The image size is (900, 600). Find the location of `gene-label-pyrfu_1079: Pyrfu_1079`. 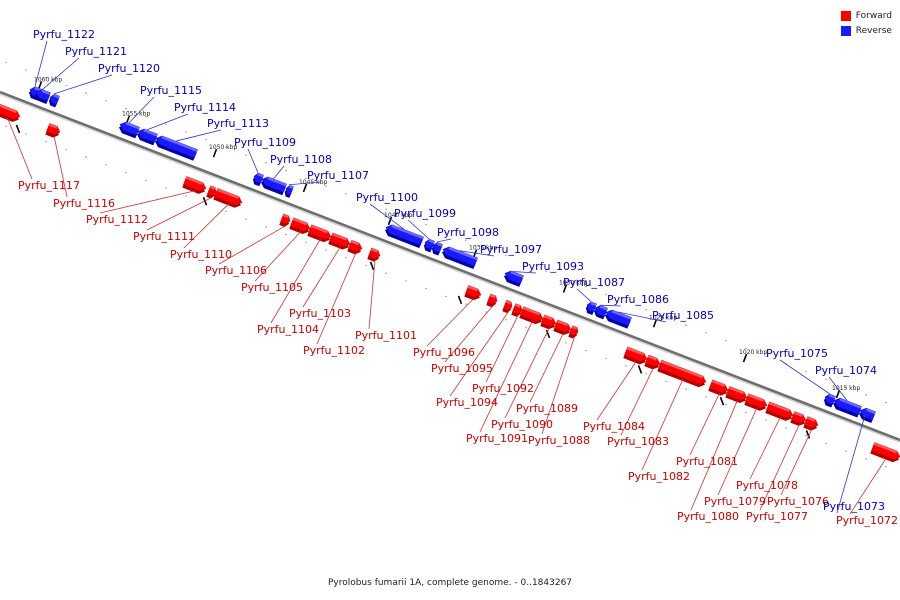

gene-label-pyrfu_1079: Pyrfu_1079 is located at coordinates (735, 501).